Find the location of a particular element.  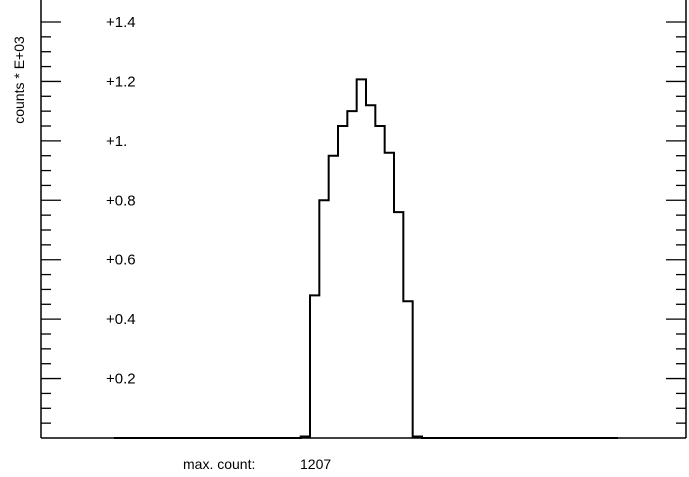

y-tick-label: +0.4 is located at coordinates (121, 319).